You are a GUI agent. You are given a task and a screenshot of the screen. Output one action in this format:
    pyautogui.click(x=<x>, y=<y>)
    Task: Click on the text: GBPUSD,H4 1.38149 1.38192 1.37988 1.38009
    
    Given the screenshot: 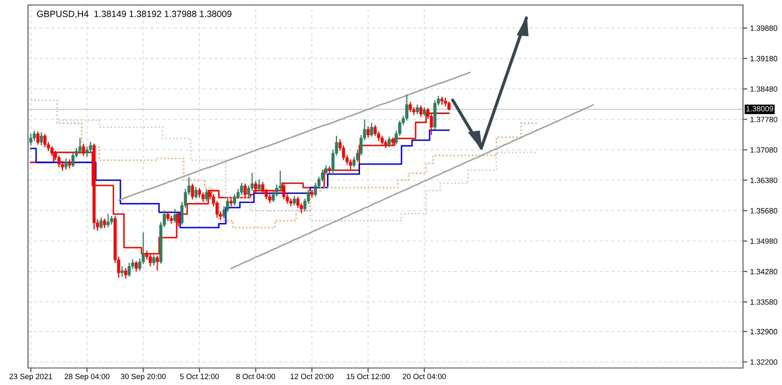 What is the action you would take?
    pyautogui.click(x=134, y=14)
    